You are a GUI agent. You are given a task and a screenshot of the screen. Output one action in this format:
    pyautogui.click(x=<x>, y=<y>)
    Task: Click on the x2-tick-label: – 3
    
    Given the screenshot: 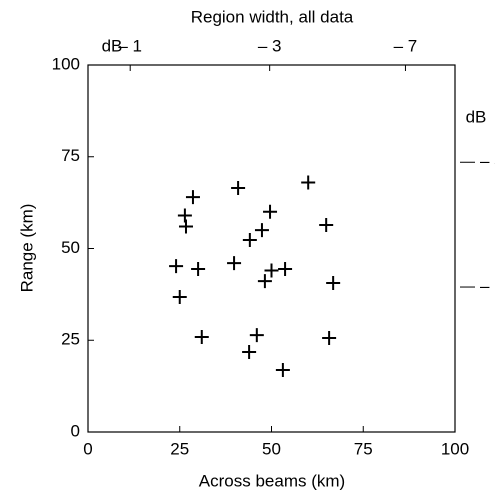 What is the action you would take?
    pyautogui.click(x=270, y=45)
    